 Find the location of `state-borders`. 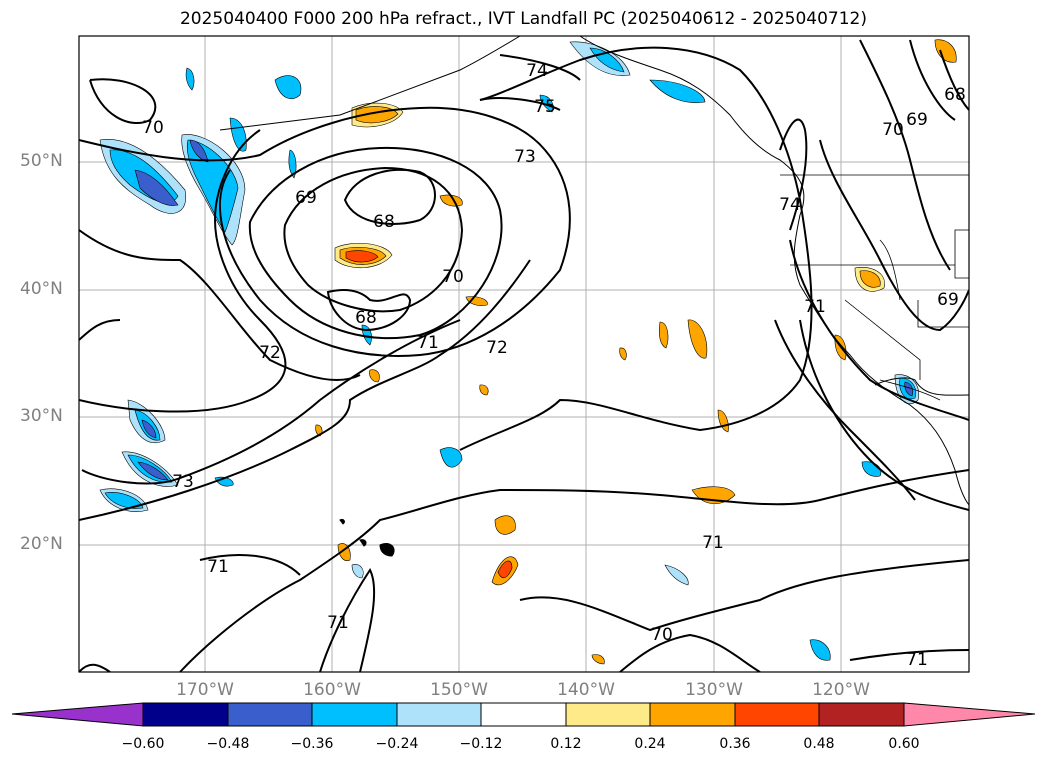

state-borders is located at coordinates (874, 287).